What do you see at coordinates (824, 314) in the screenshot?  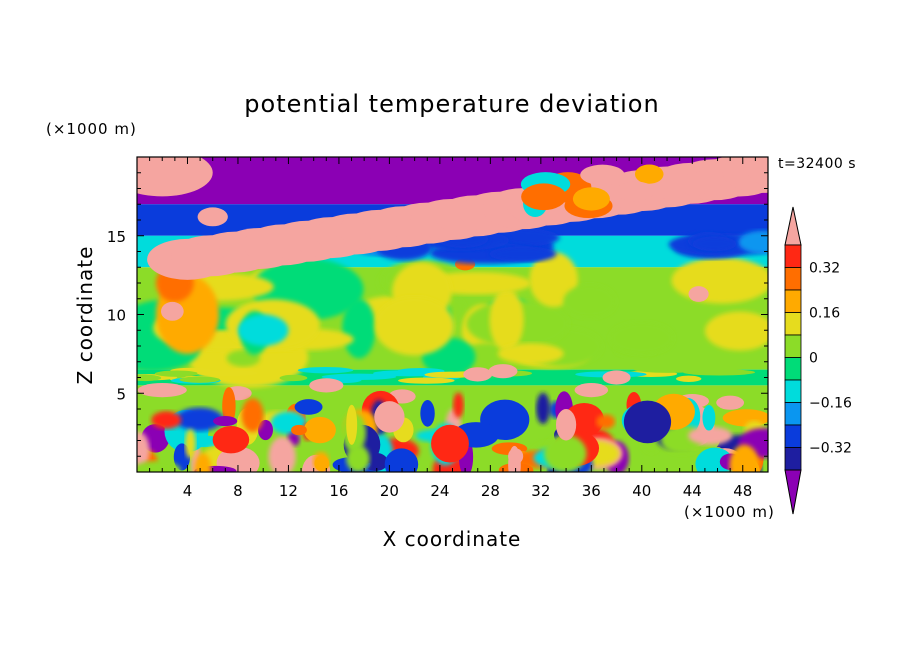 I see `colorbar-label: 0.16` at bounding box center [824, 314].